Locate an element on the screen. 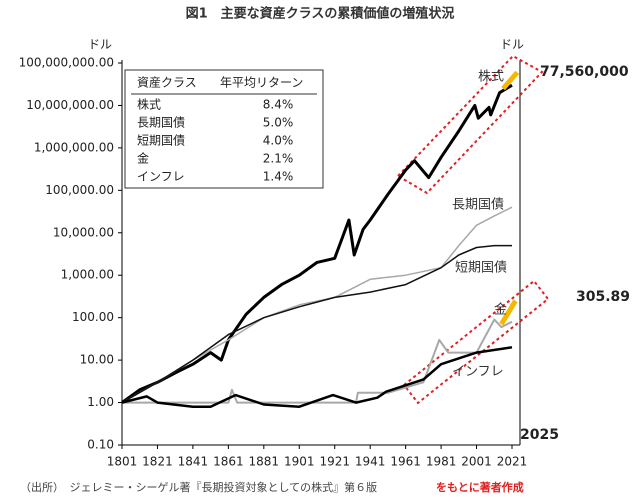 This screenshot has height=503, width=637. series-label: 短期国債 is located at coordinates (481, 268).